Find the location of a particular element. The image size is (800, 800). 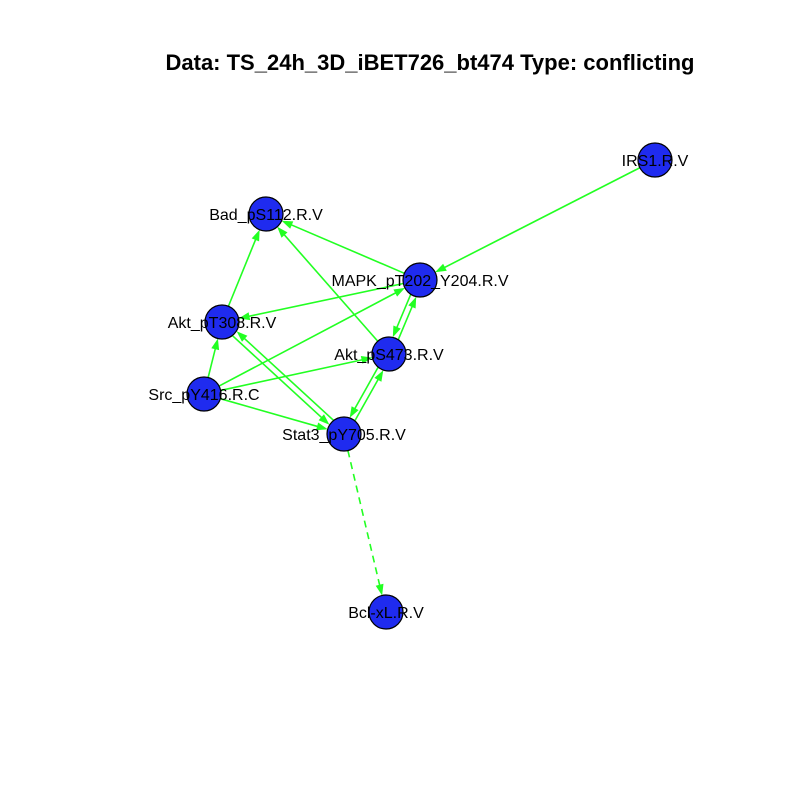

arrowhead-aktt-to-bad is located at coordinates (255, 235).